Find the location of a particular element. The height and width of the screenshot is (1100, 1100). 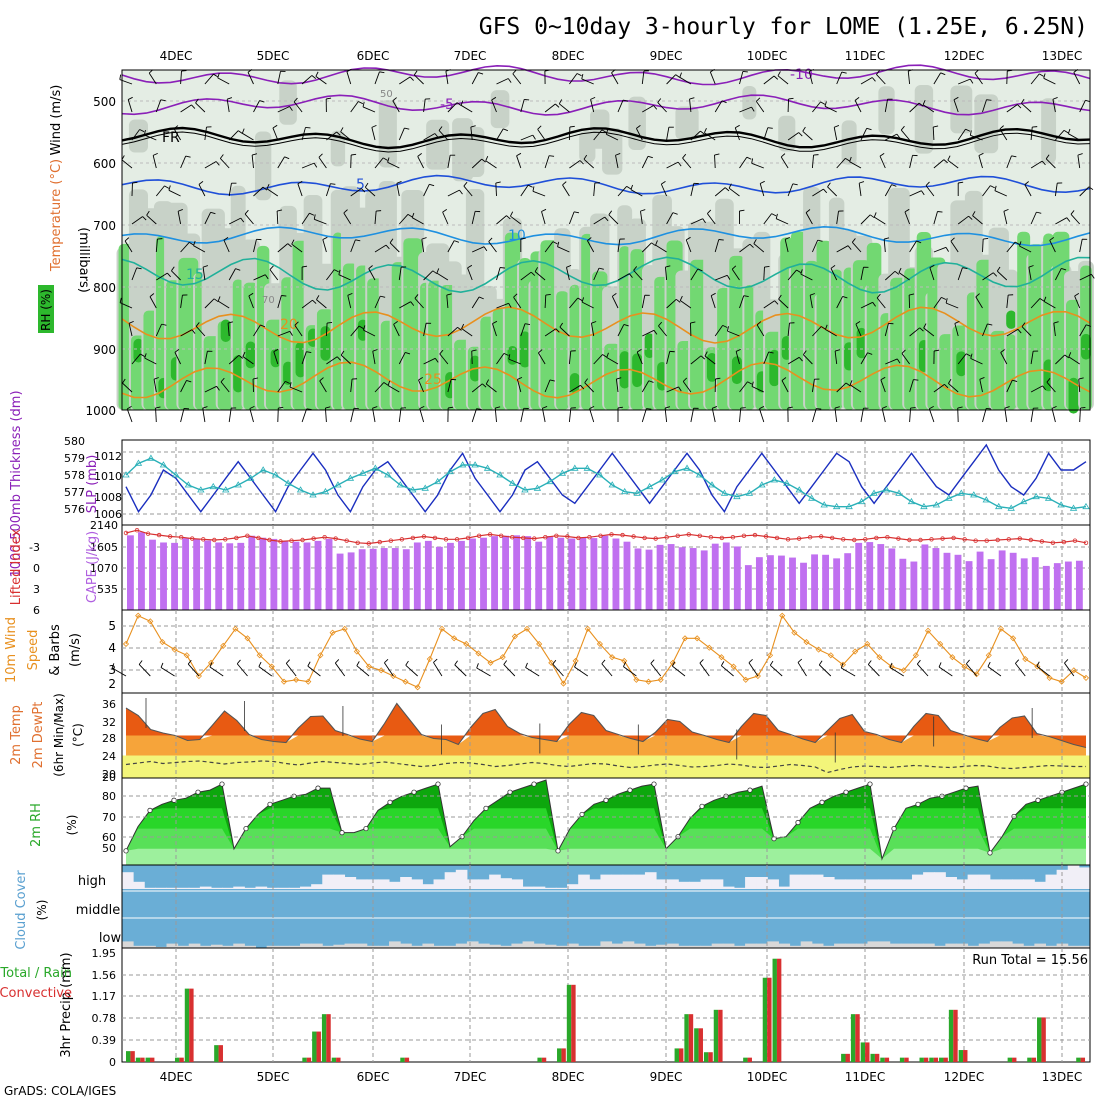

date-label-bottom-7DEC: 7DEC is located at coordinates (470, 1077).